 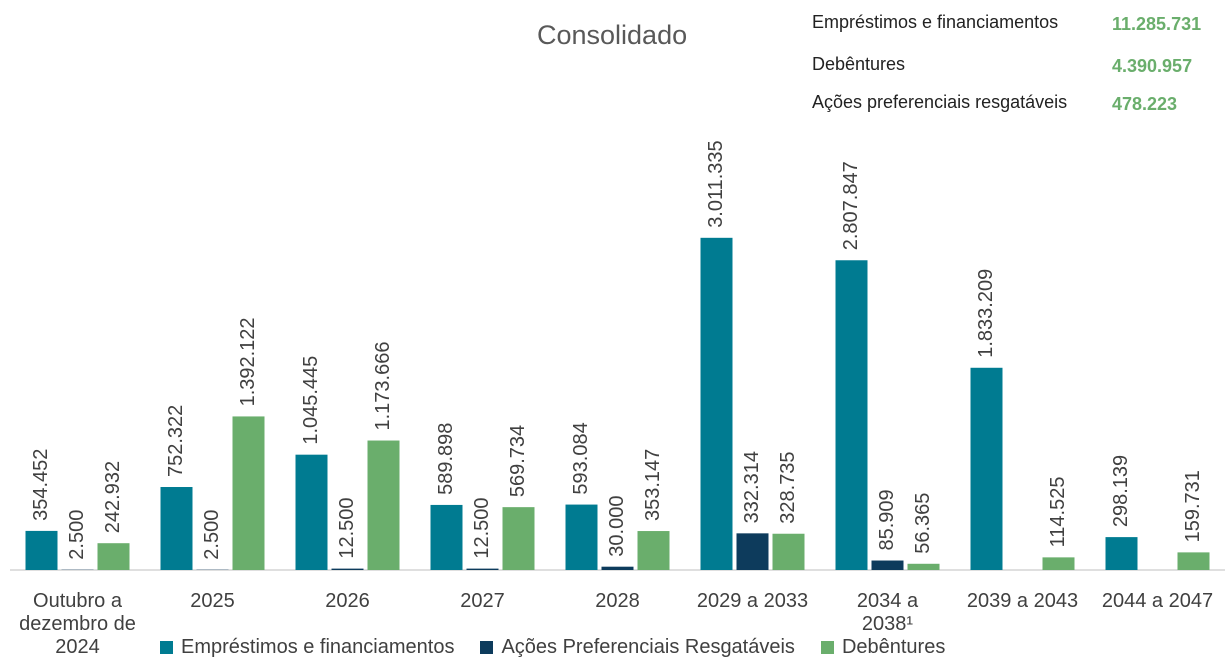 What do you see at coordinates (1121, 491) in the screenshot?
I see `data-label: 298.139` at bounding box center [1121, 491].